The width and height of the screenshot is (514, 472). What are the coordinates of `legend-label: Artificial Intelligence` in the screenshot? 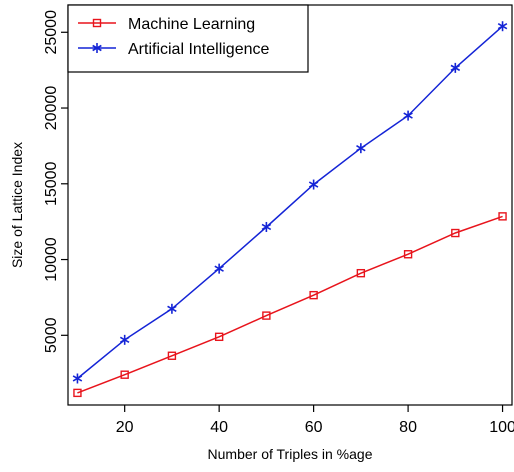 It's located at (199, 49).